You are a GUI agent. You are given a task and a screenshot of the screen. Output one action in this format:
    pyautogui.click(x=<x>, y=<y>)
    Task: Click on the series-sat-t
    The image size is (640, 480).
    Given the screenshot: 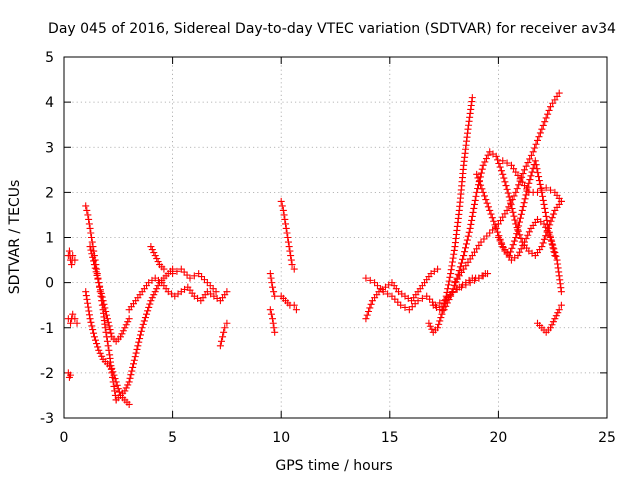 What is the action you would take?
    pyautogui.click(x=507, y=188)
    